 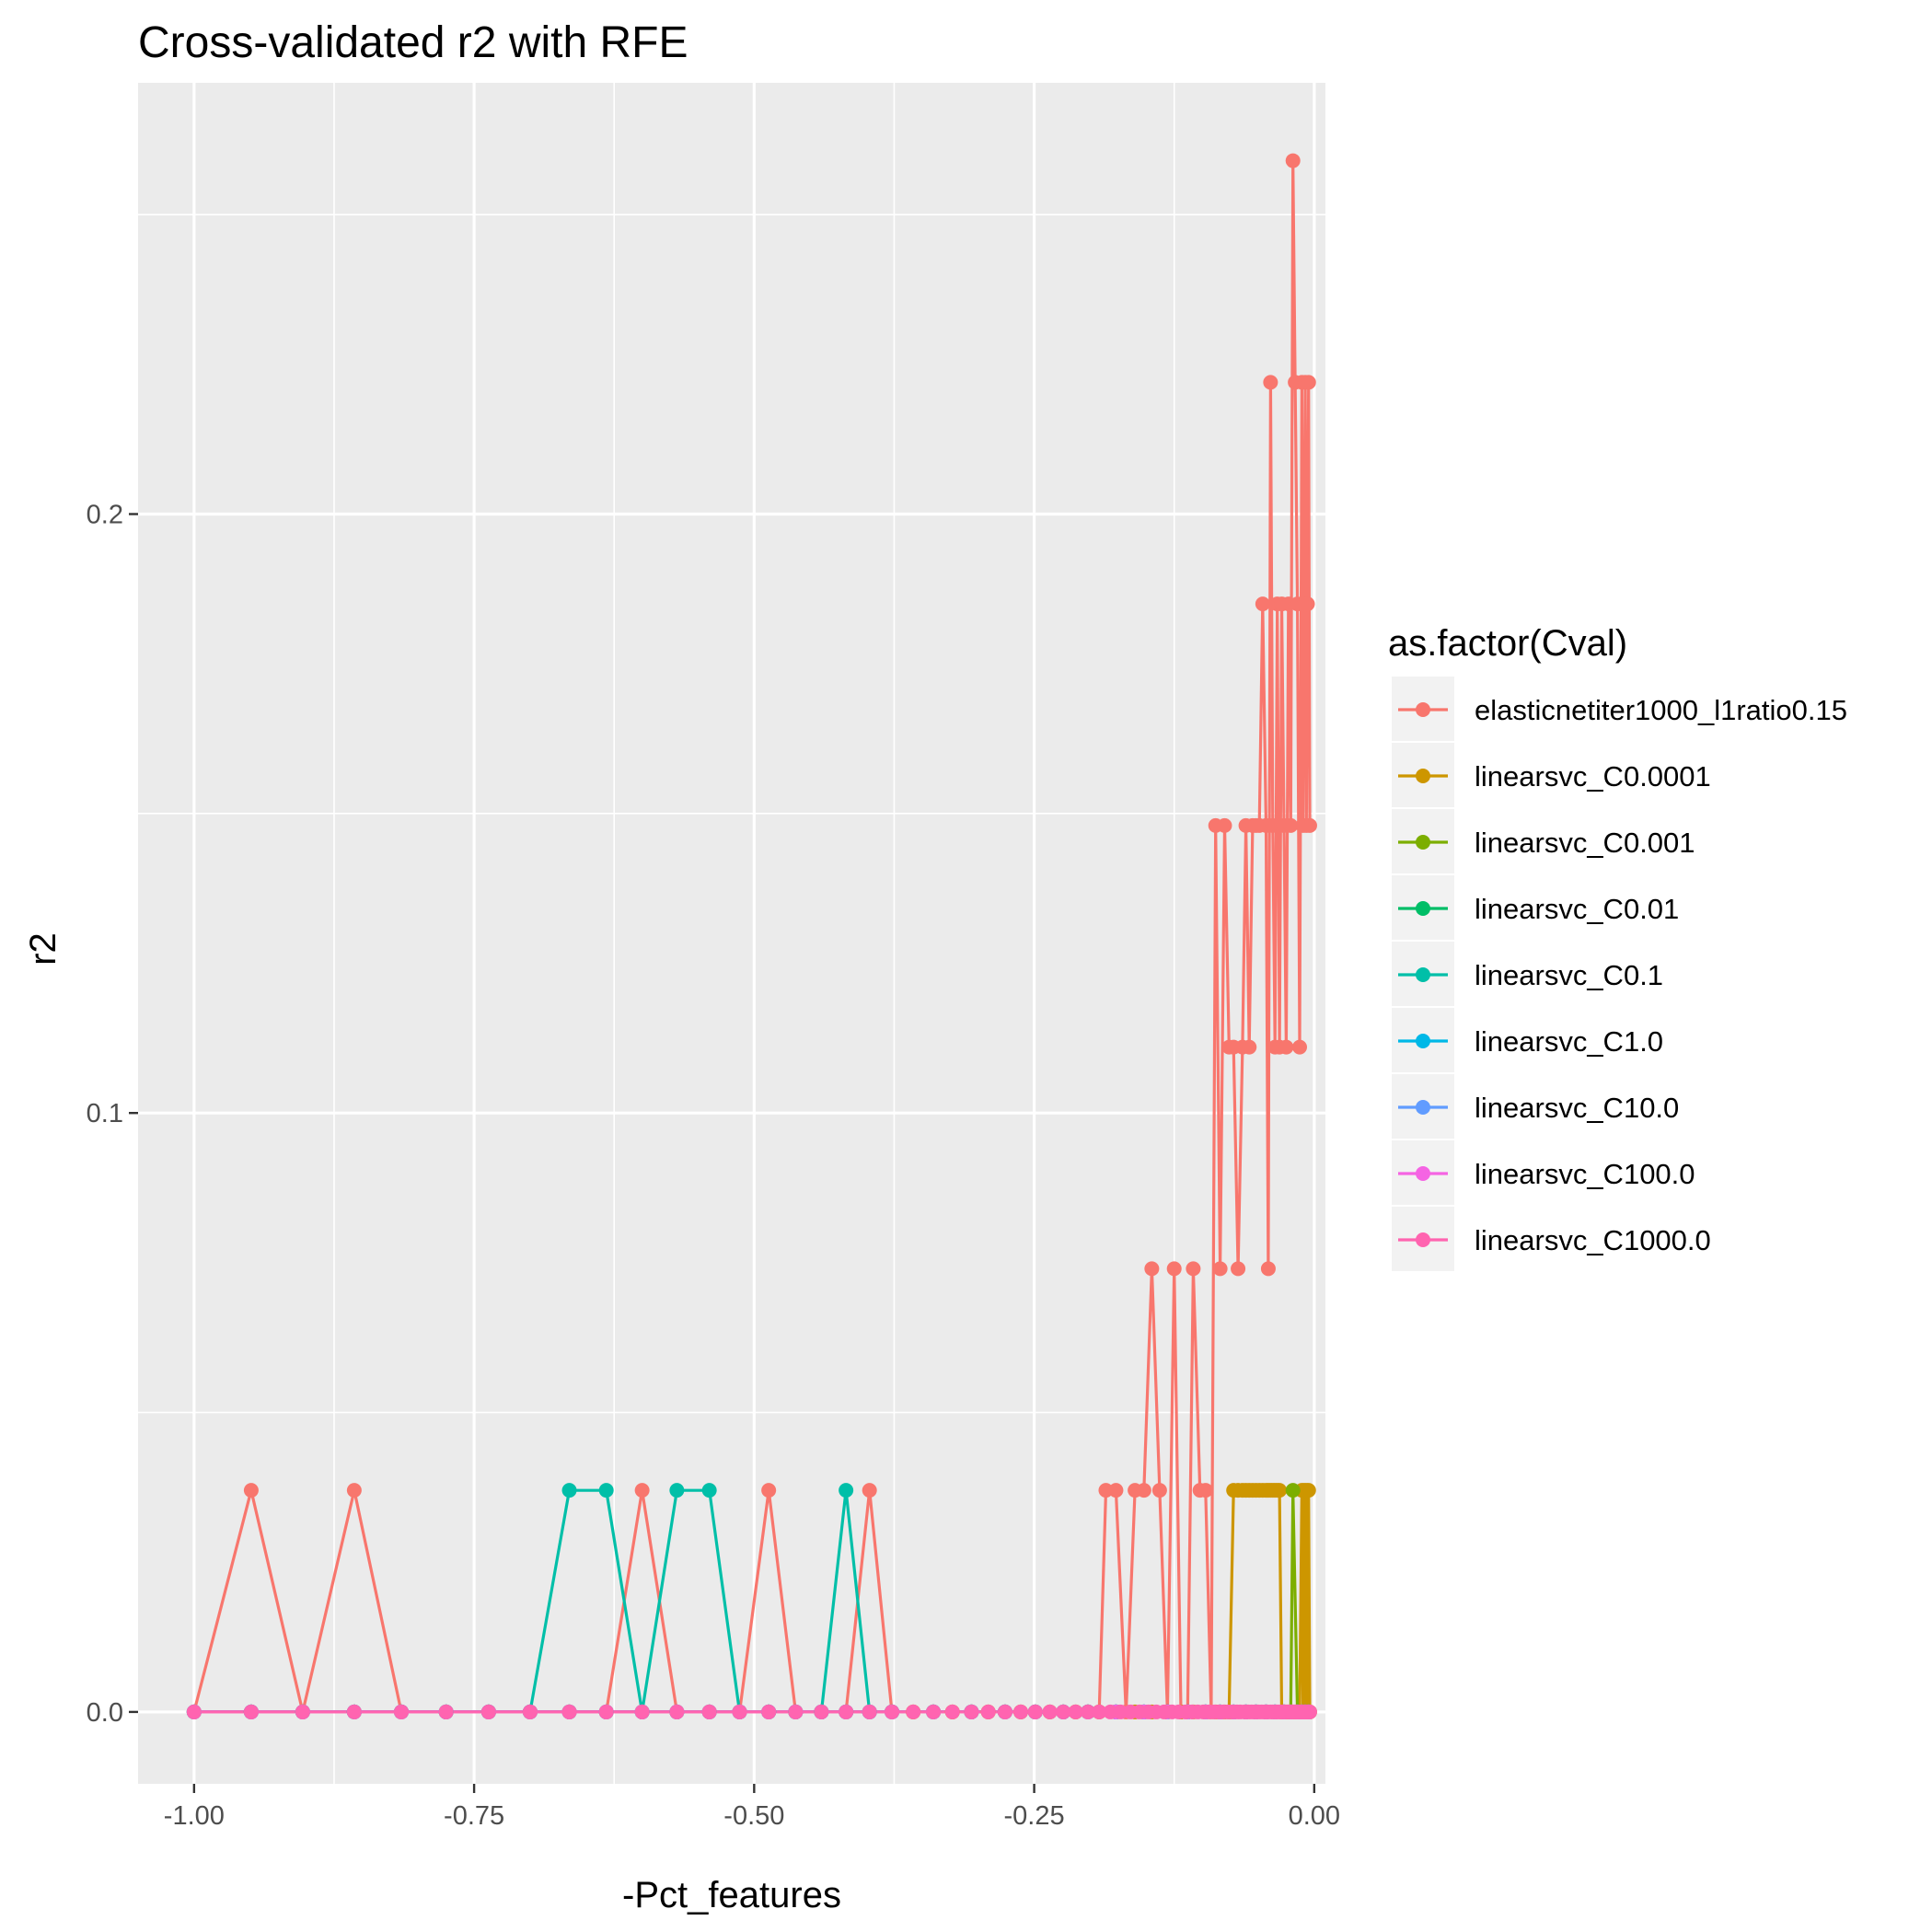 I want to click on legend-item-8: linearsvc_C1000.0, so click(x=1551, y=1239).